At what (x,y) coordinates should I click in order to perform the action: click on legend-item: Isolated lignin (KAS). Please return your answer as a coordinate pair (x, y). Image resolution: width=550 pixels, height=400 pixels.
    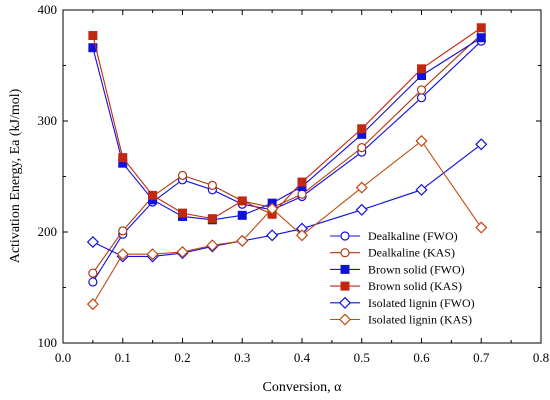
    Looking at the image, I should click on (401, 320).